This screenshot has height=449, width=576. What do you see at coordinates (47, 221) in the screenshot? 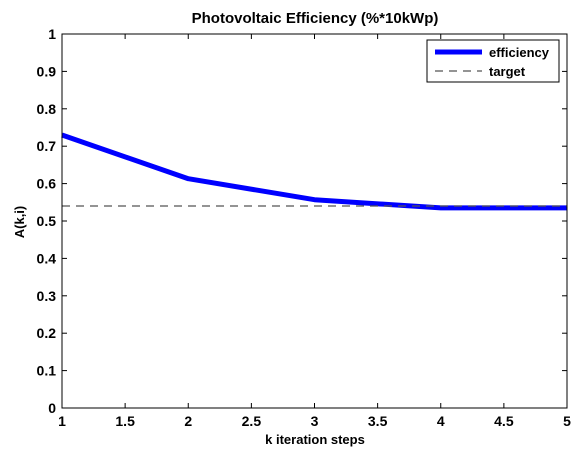
I see `y-tick-label: 0.5` at bounding box center [47, 221].